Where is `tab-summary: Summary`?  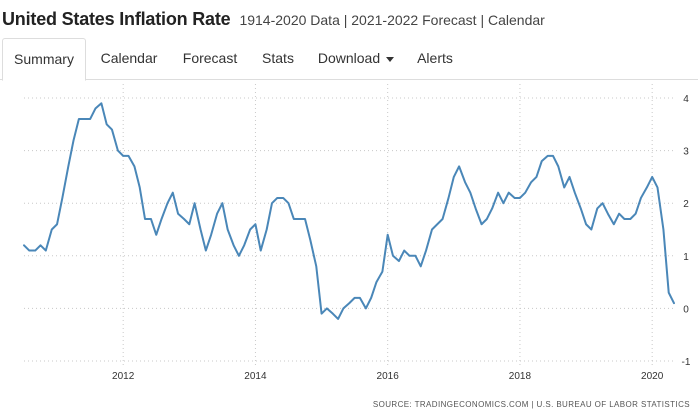 tab-summary: Summary is located at coordinates (44, 59).